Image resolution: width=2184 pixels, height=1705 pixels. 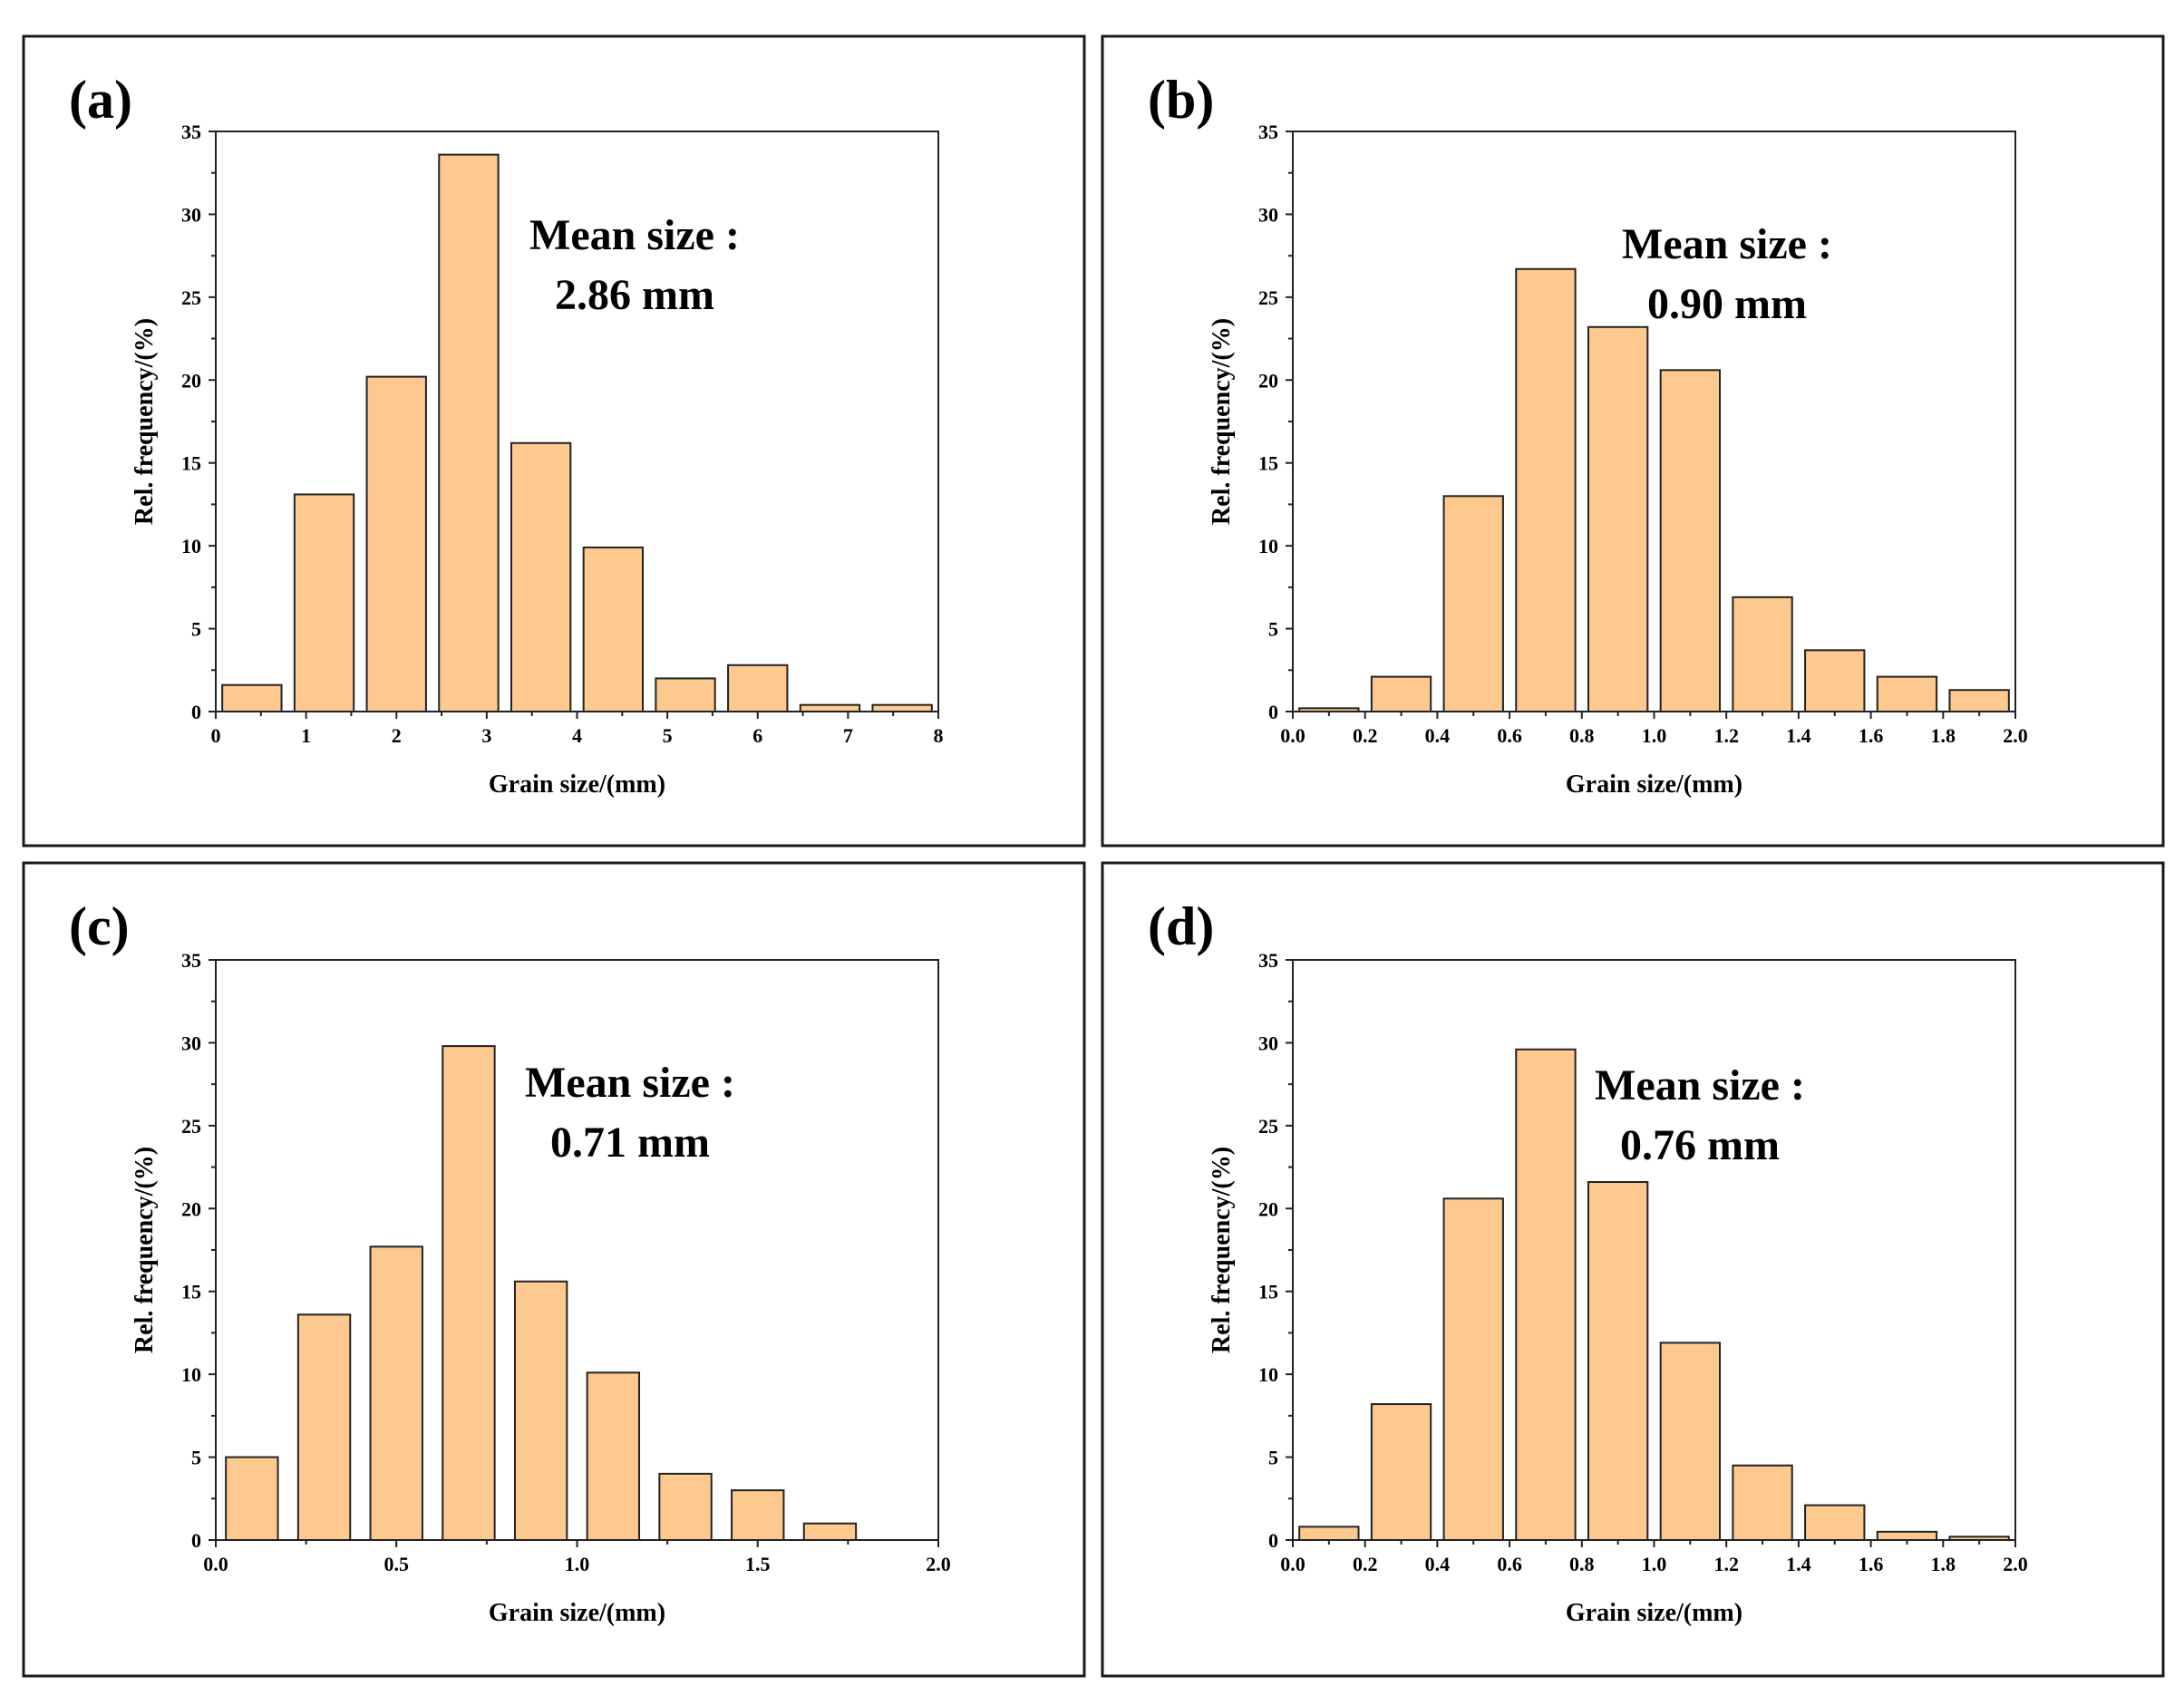 I want to click on panel-label: (d), so click(x=1181, y=926).